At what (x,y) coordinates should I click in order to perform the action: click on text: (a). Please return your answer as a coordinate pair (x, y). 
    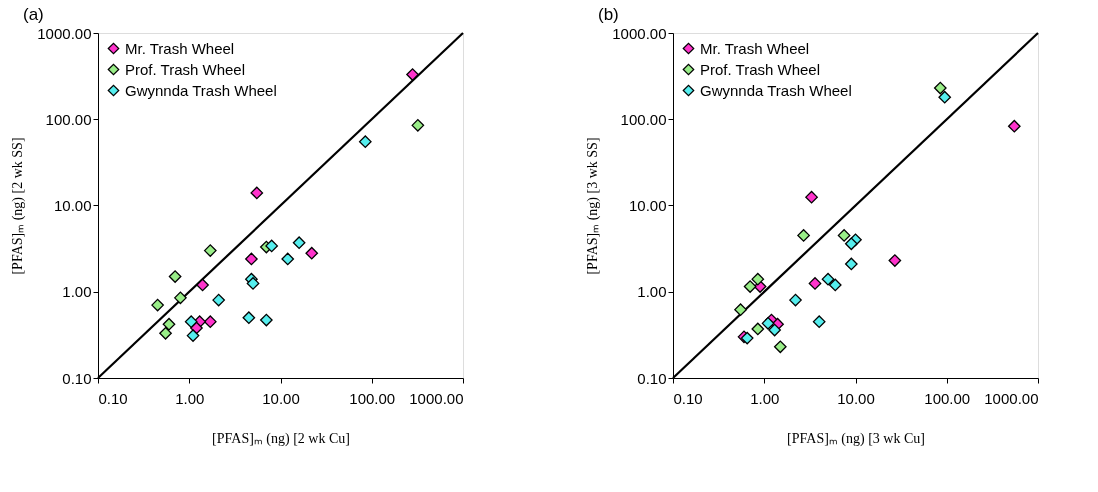
    Looking at the image, I should click on (33, 14).